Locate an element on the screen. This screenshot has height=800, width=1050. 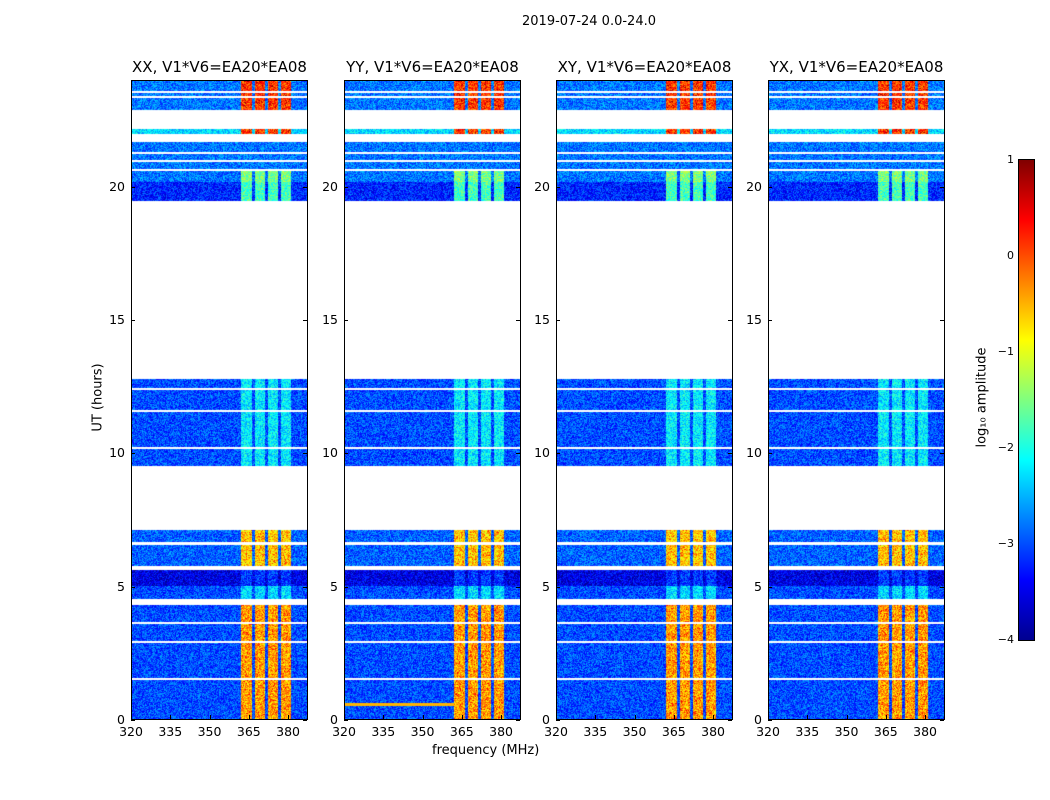
panel-title: YX, V1*V6=EA20*EA08 is located at coordinates (856, 67).